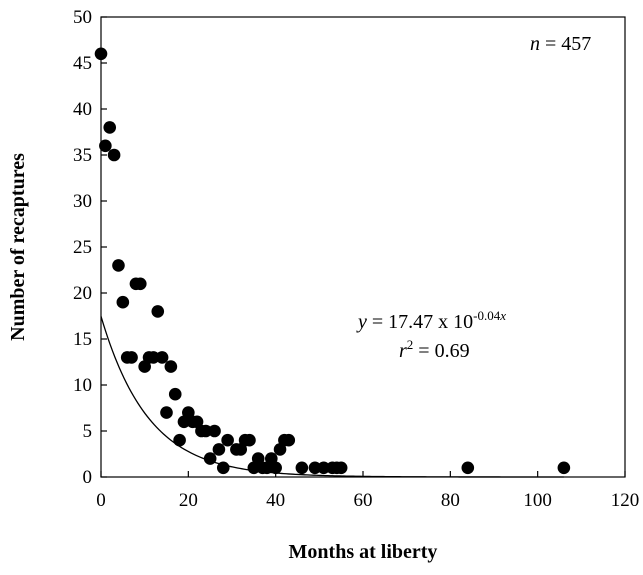 The image size is (643, 575). What do you see at coordinates (450, 500) in the screenshot?
I see `x-tick-label: 80` at bounding box center [450, 500].